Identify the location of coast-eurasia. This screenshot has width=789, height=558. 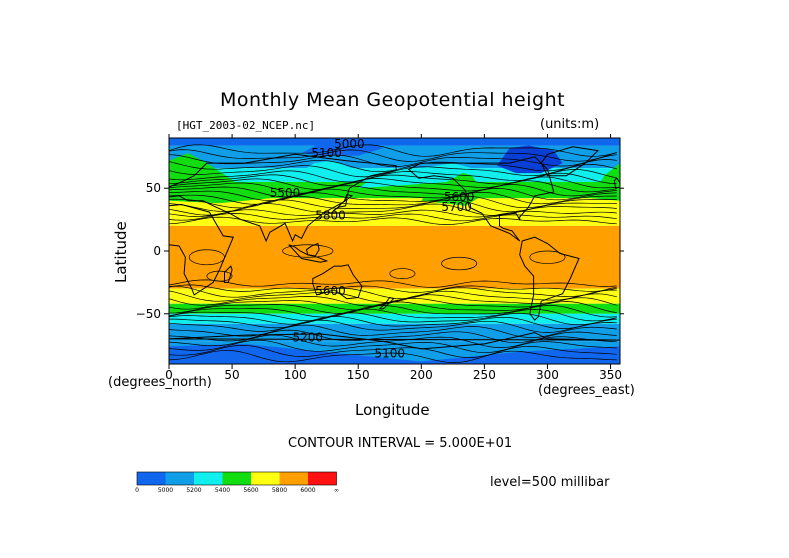
(283, 198).